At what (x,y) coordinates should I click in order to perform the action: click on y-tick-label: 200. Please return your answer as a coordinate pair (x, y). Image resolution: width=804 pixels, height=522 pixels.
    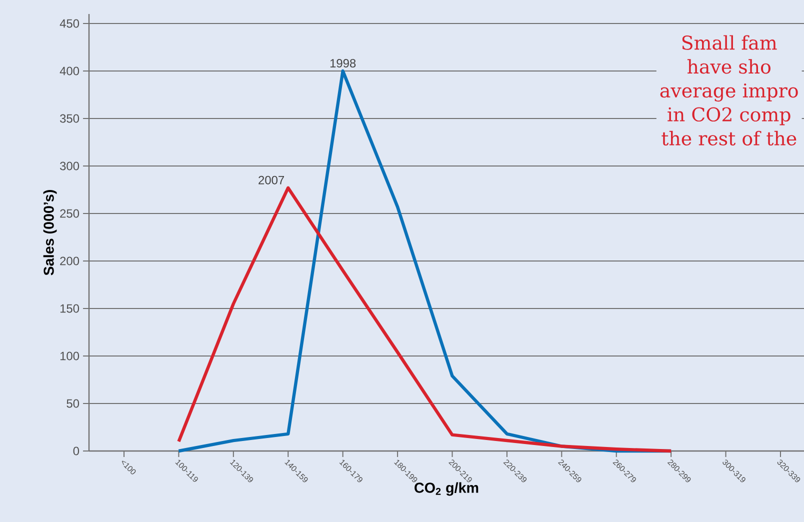
    Looking at the image, I should click on (70, 261).